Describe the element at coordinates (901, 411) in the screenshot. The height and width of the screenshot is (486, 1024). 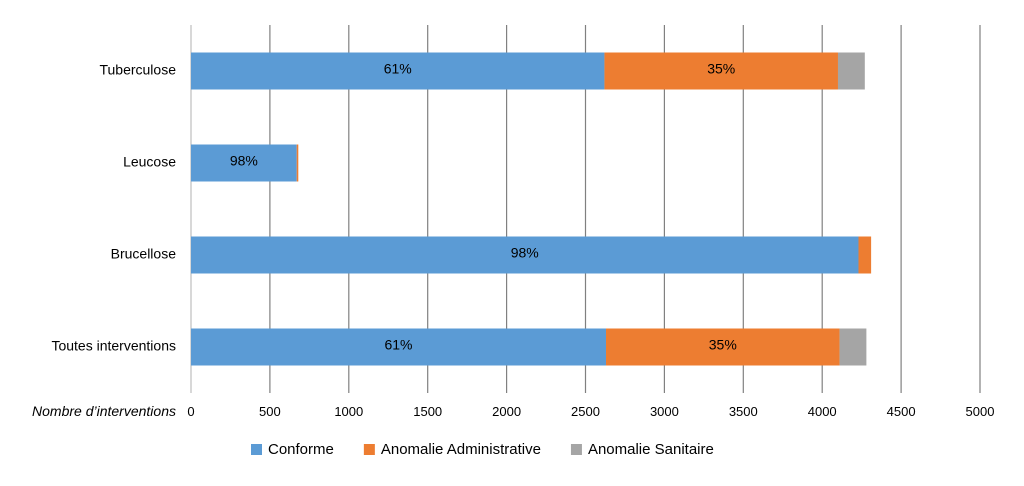
I see `x-tick-label: 4500` at that location.